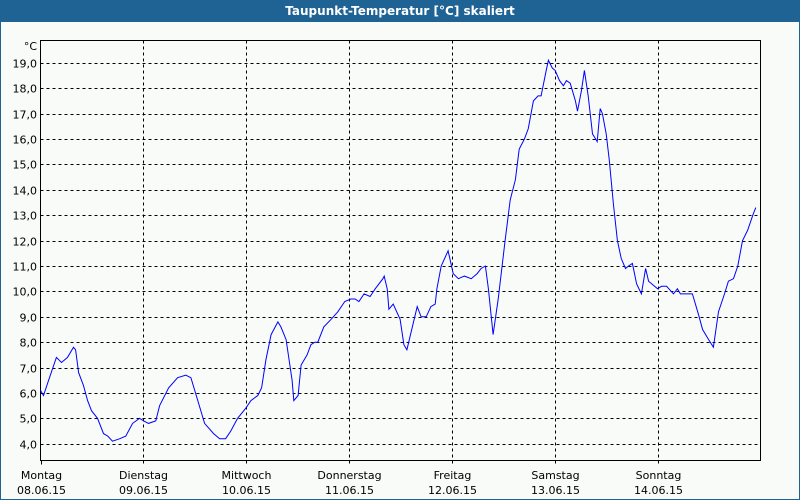 The height and width of the screenshot is (500, 800). I want to click on x-tick-day: Mittwoch, so click(247, 475).